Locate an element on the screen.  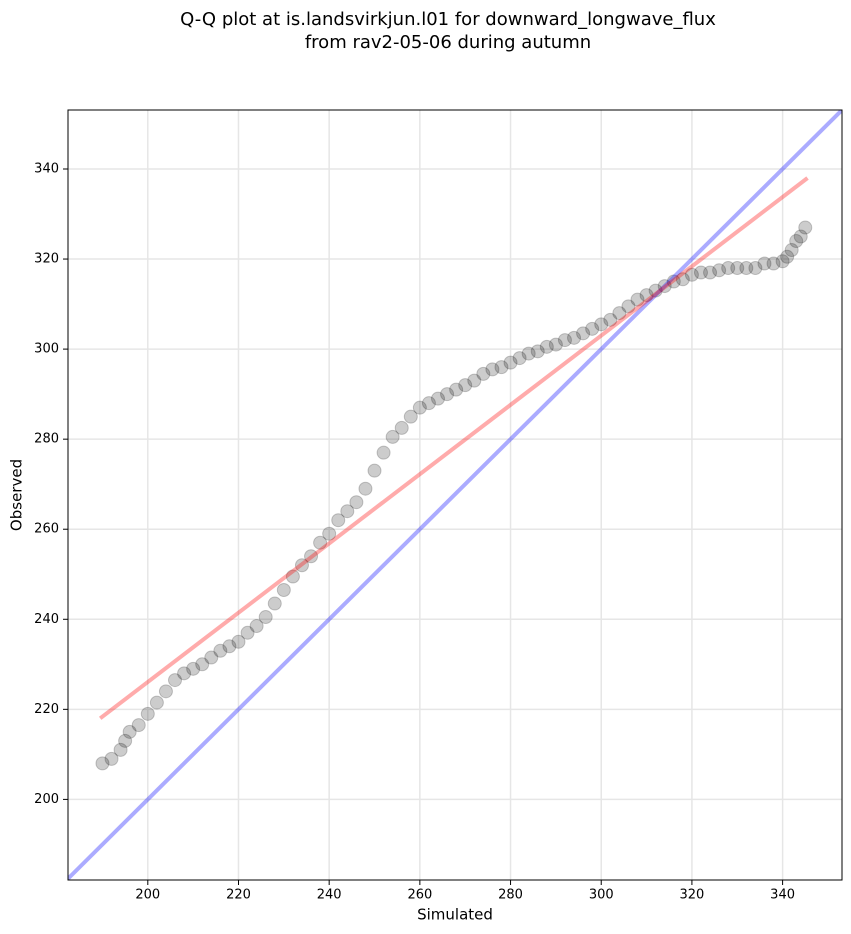
y-tick-label: 260 is located at coordinates (46, 529).